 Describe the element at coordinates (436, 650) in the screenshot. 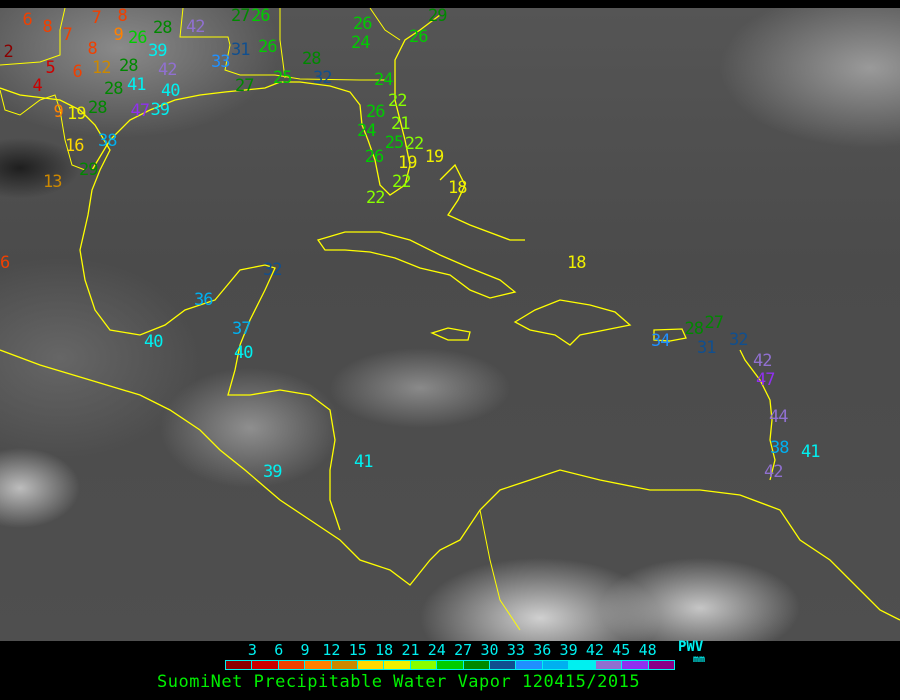

I see `legend-tick-label: 24` at that location.